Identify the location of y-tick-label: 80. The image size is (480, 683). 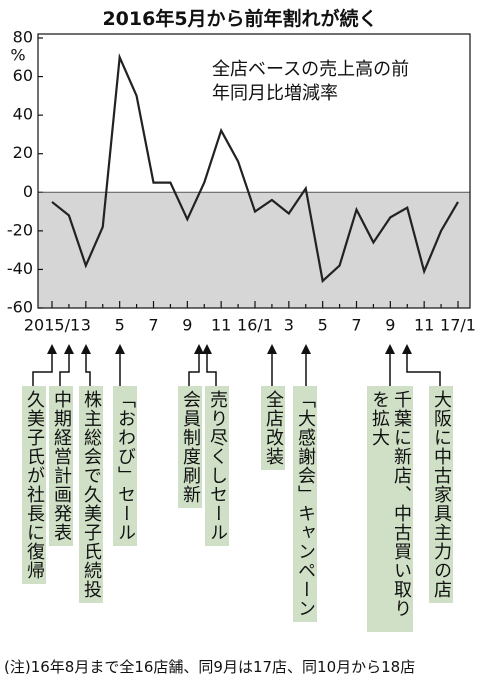
(23, 37).